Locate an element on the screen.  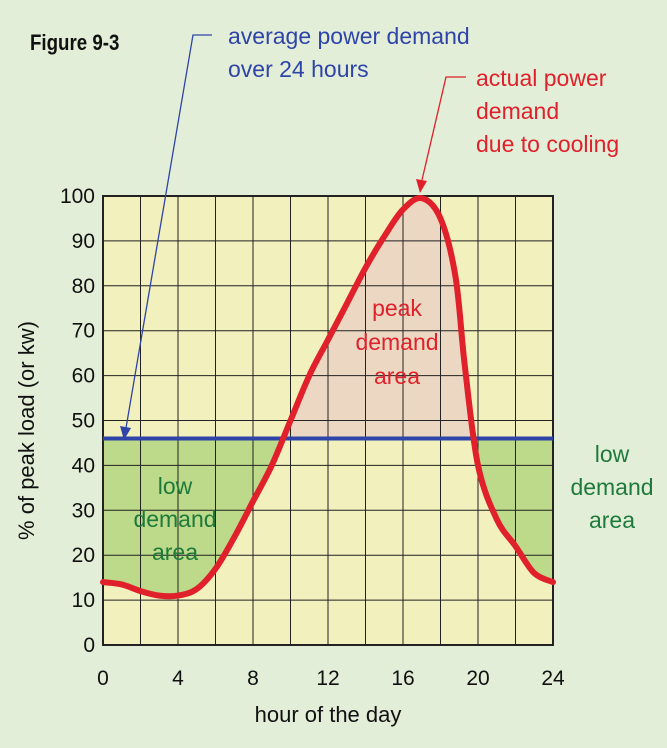
y-tick-label: 10 is located at coordinates (83, 600).